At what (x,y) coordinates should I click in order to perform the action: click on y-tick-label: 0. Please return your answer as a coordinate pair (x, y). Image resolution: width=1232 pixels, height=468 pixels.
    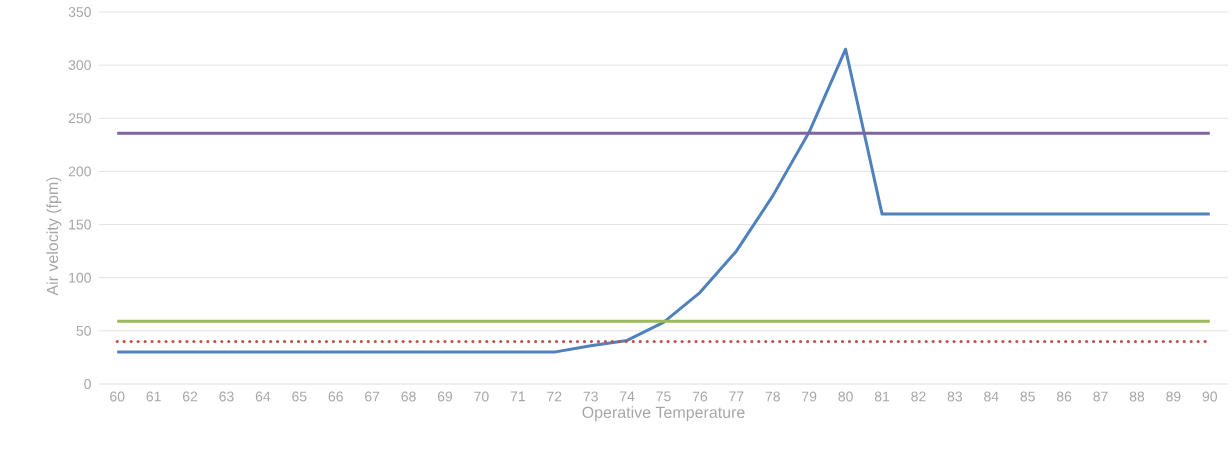
    Looking at the image, I should click on (87, 384).